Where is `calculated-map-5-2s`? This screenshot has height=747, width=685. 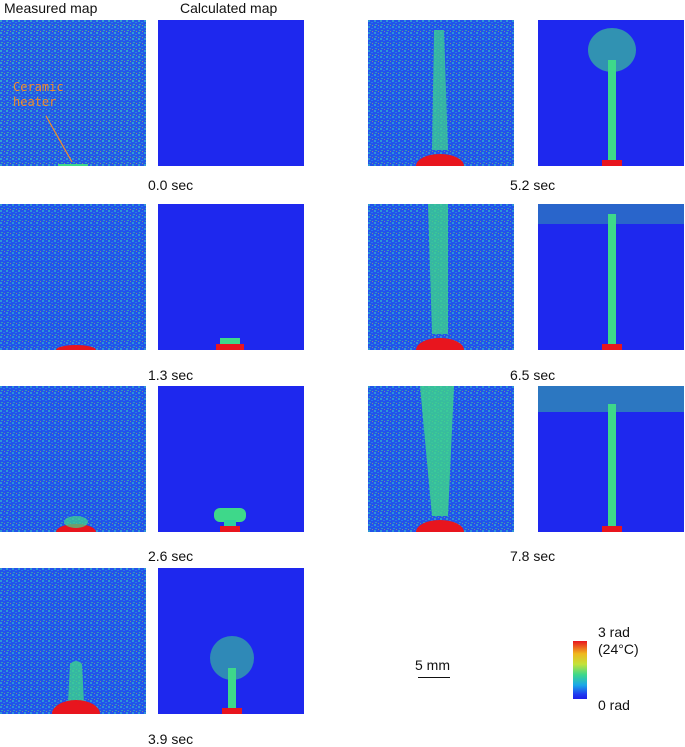
calculated-map-5-2s is located at coordinates (611, 93).